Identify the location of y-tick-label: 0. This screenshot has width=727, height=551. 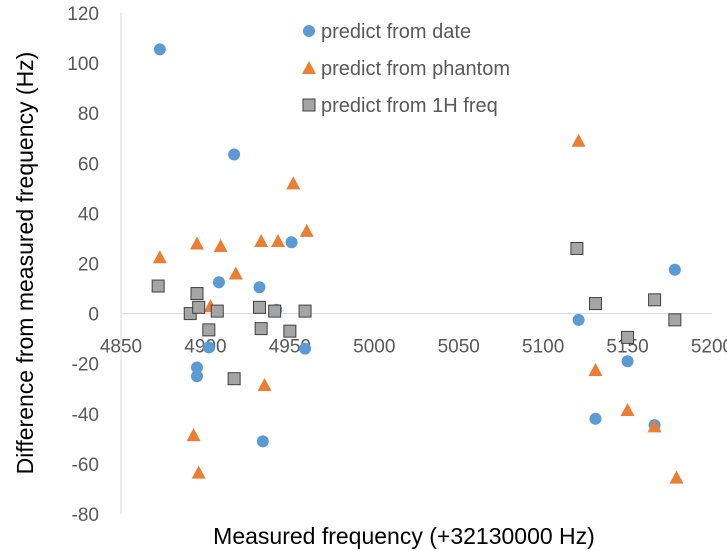
(93, 315).